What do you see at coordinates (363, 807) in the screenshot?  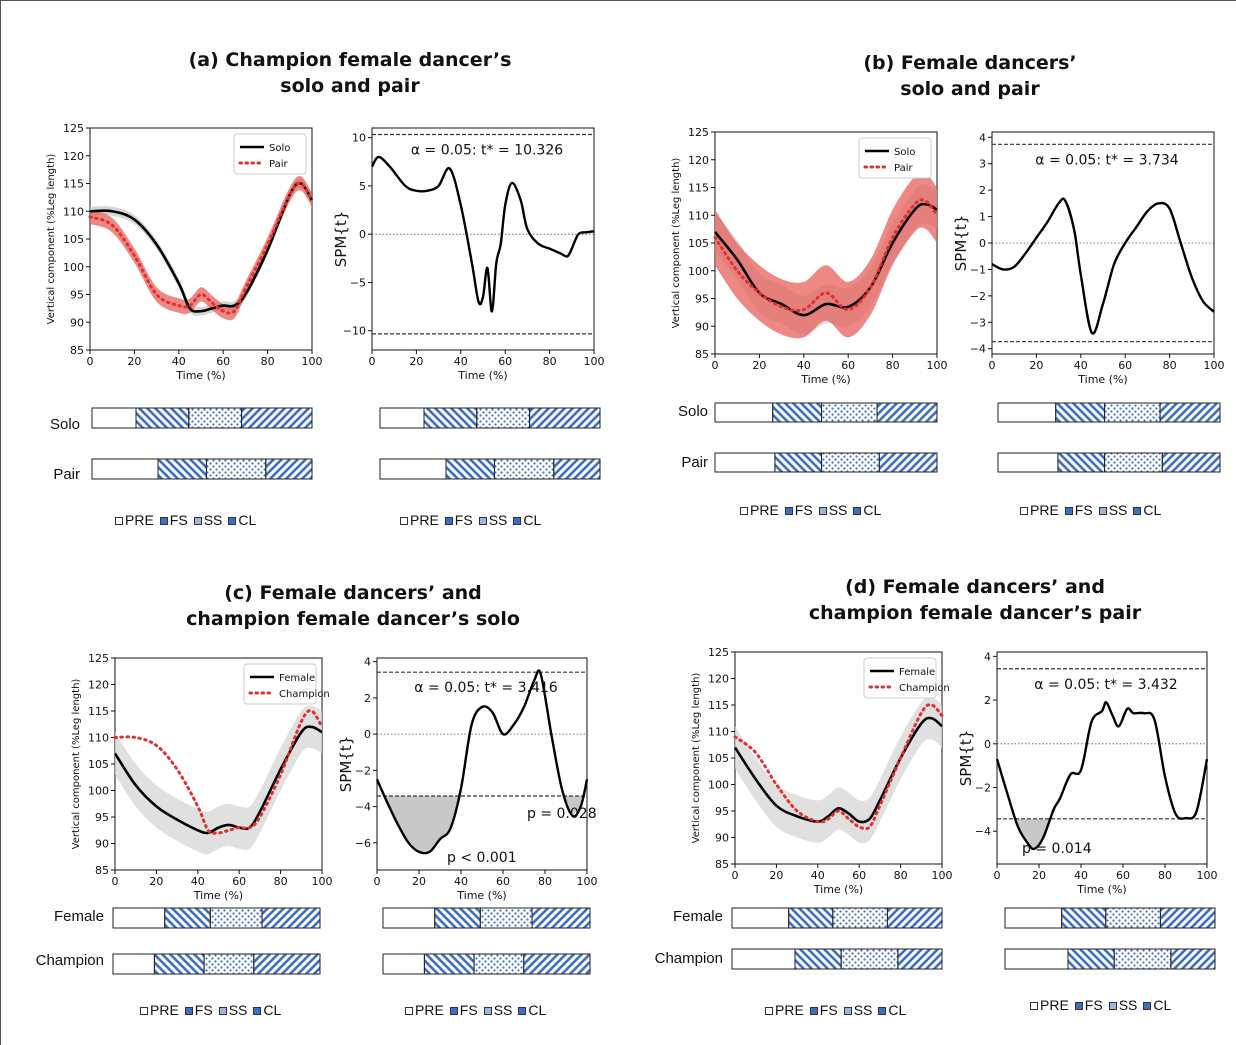 I see `y-tick-label: −4` at bounding box center [363, 807].